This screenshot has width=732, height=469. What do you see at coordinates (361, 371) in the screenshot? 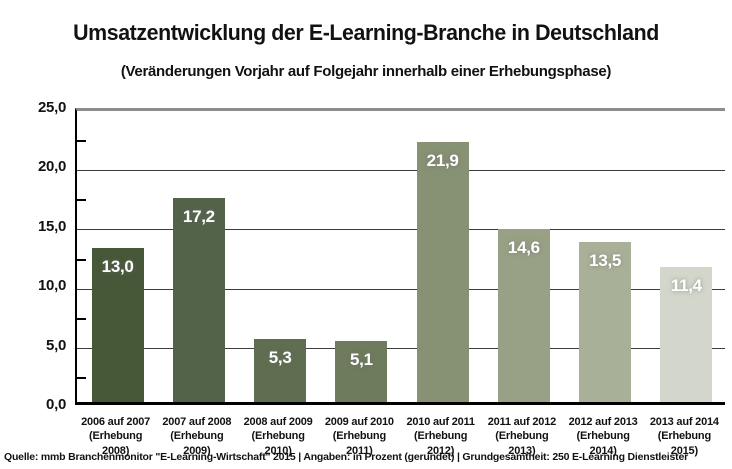
I see `bar: 5,1` at bounding box center [361, 371].